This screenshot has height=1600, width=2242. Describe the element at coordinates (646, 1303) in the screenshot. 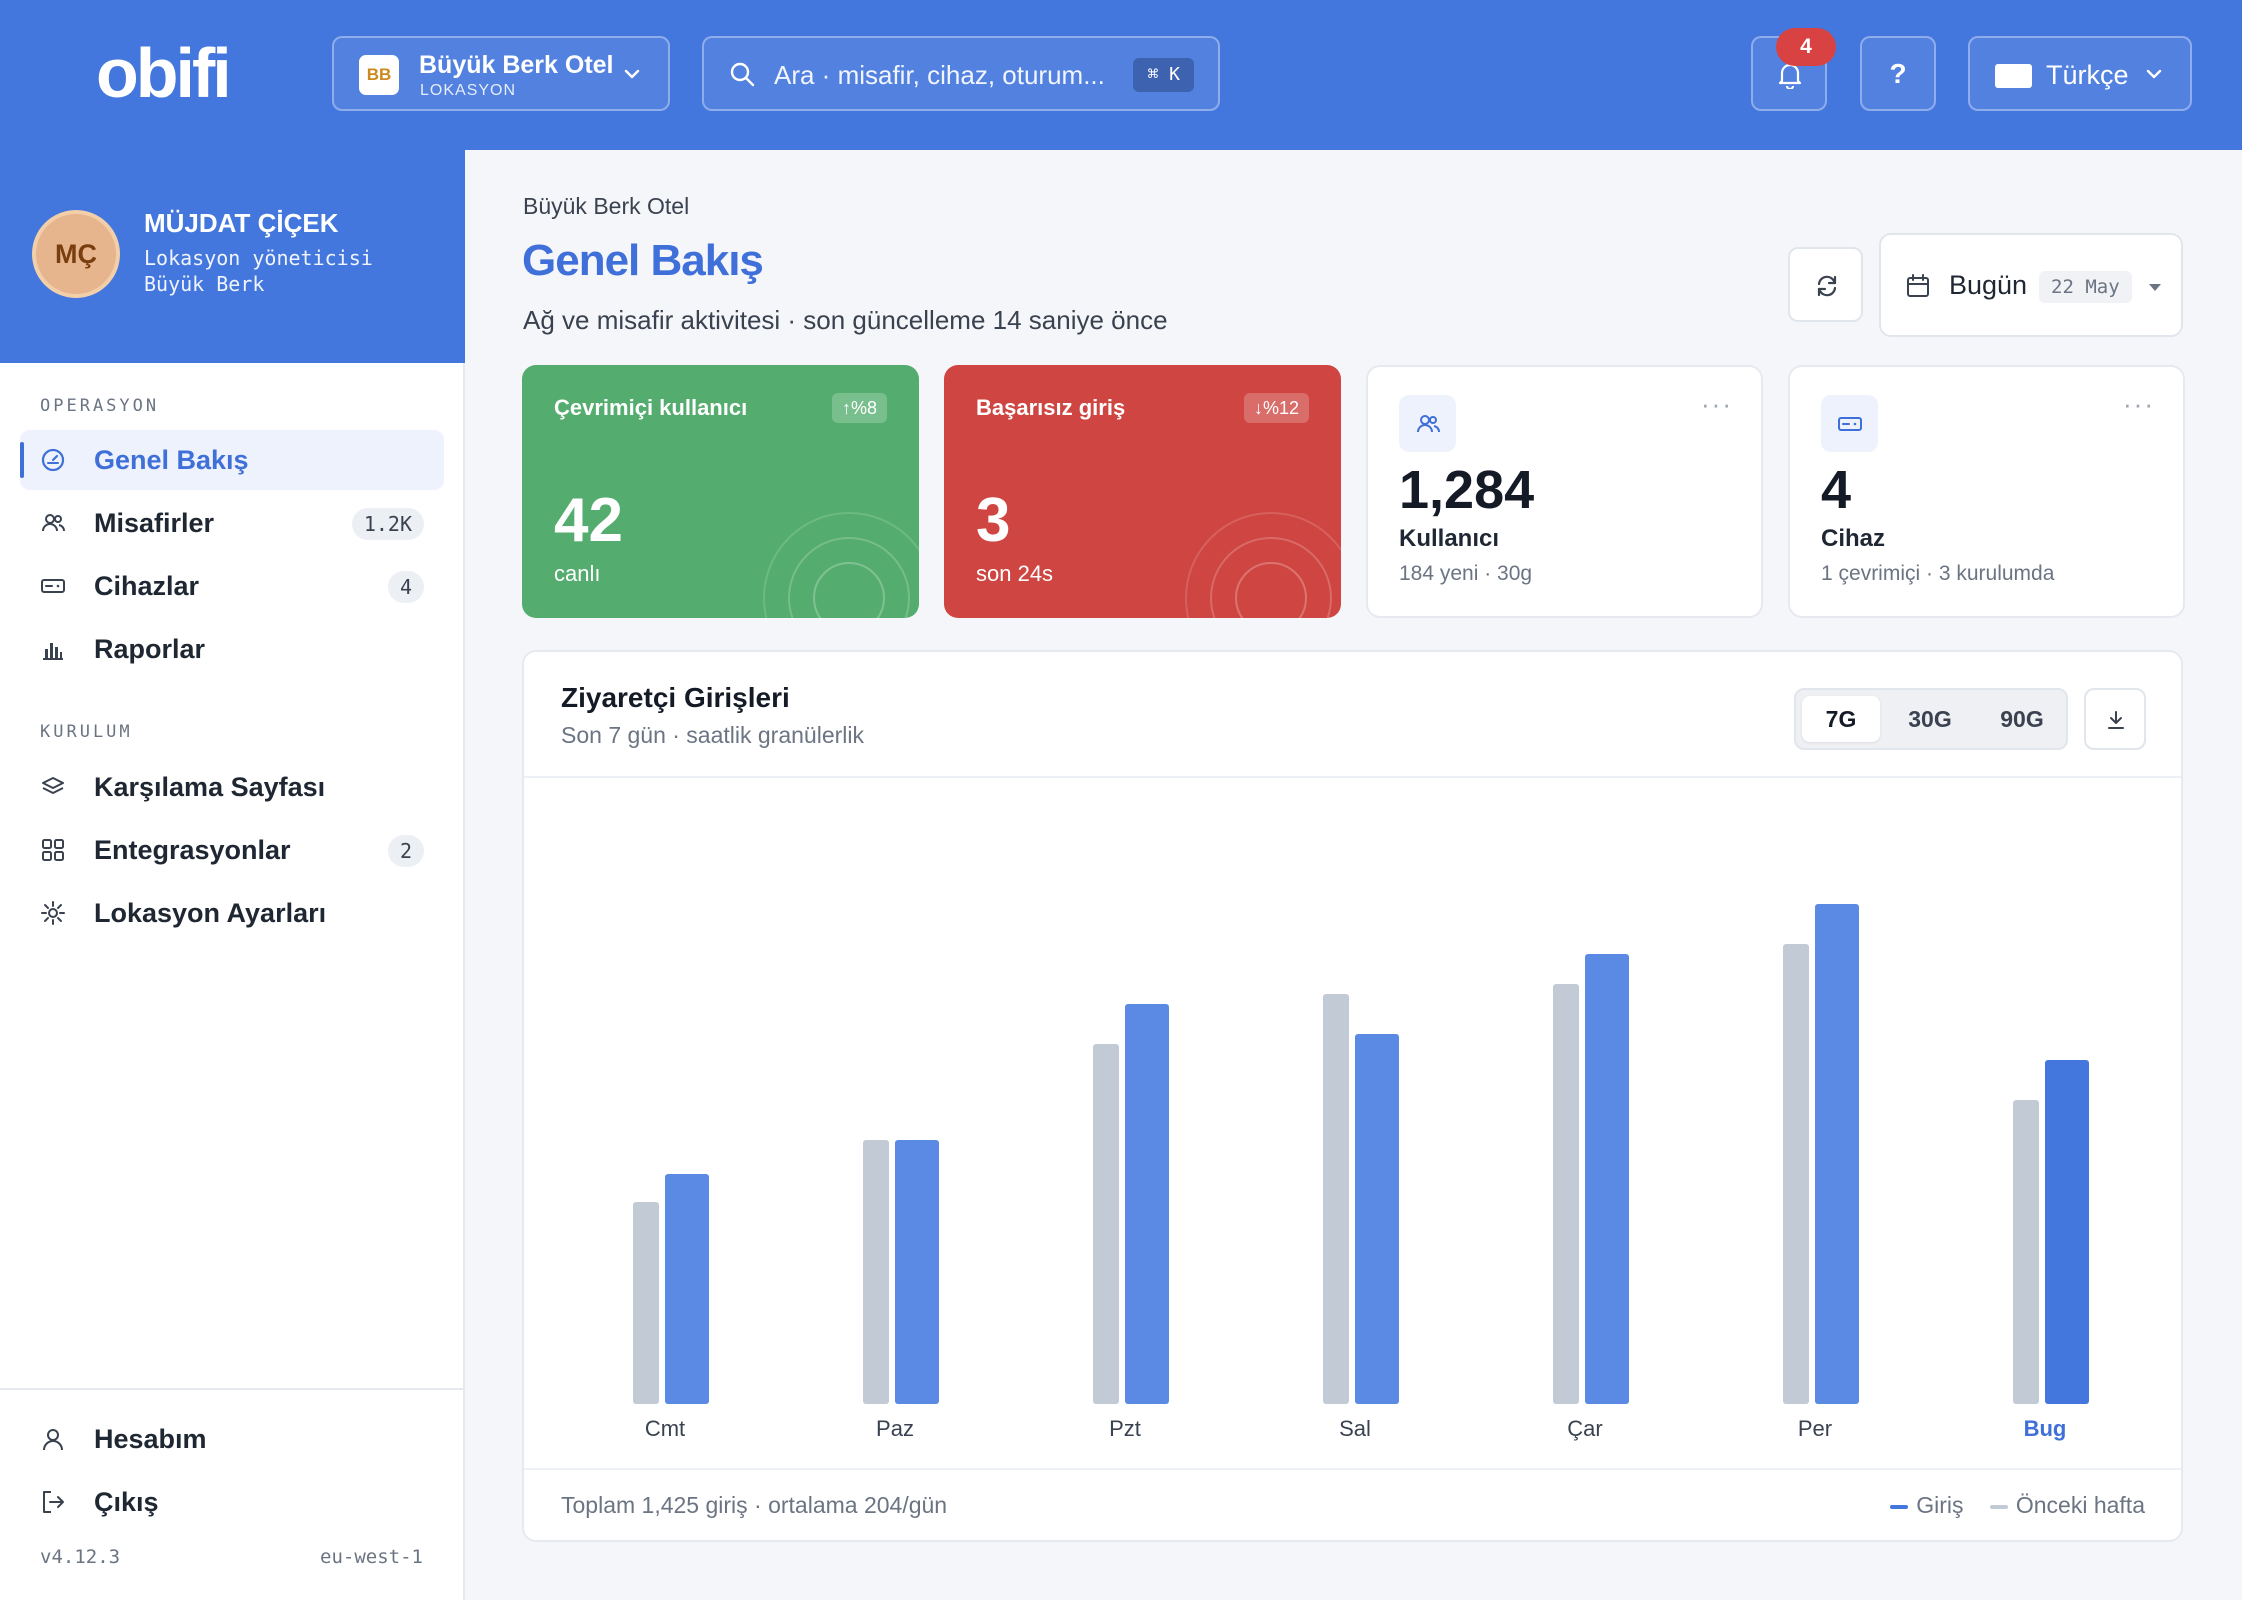

I see `bar-previous-Cmt` at that location.